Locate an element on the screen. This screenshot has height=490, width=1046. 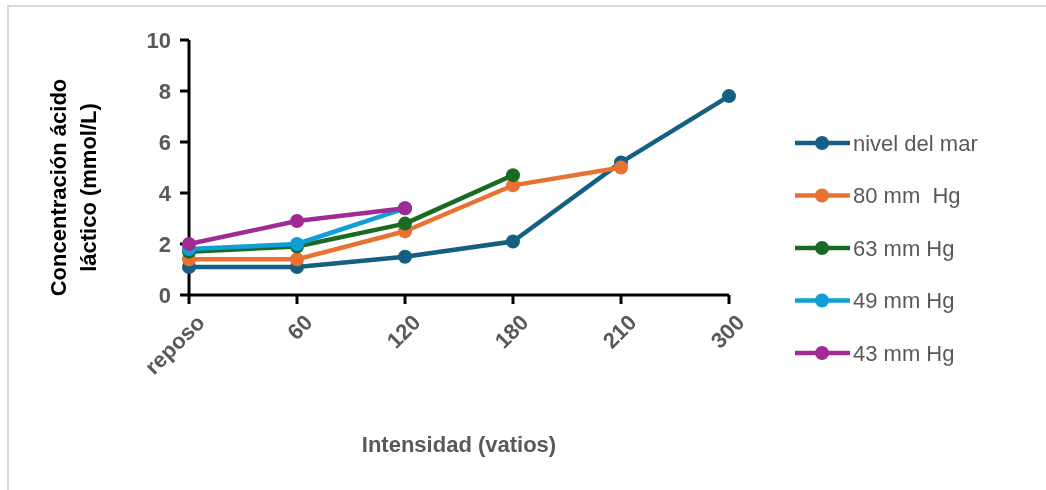
legend-label: nivel del mar is located at coordinates (915, 143).